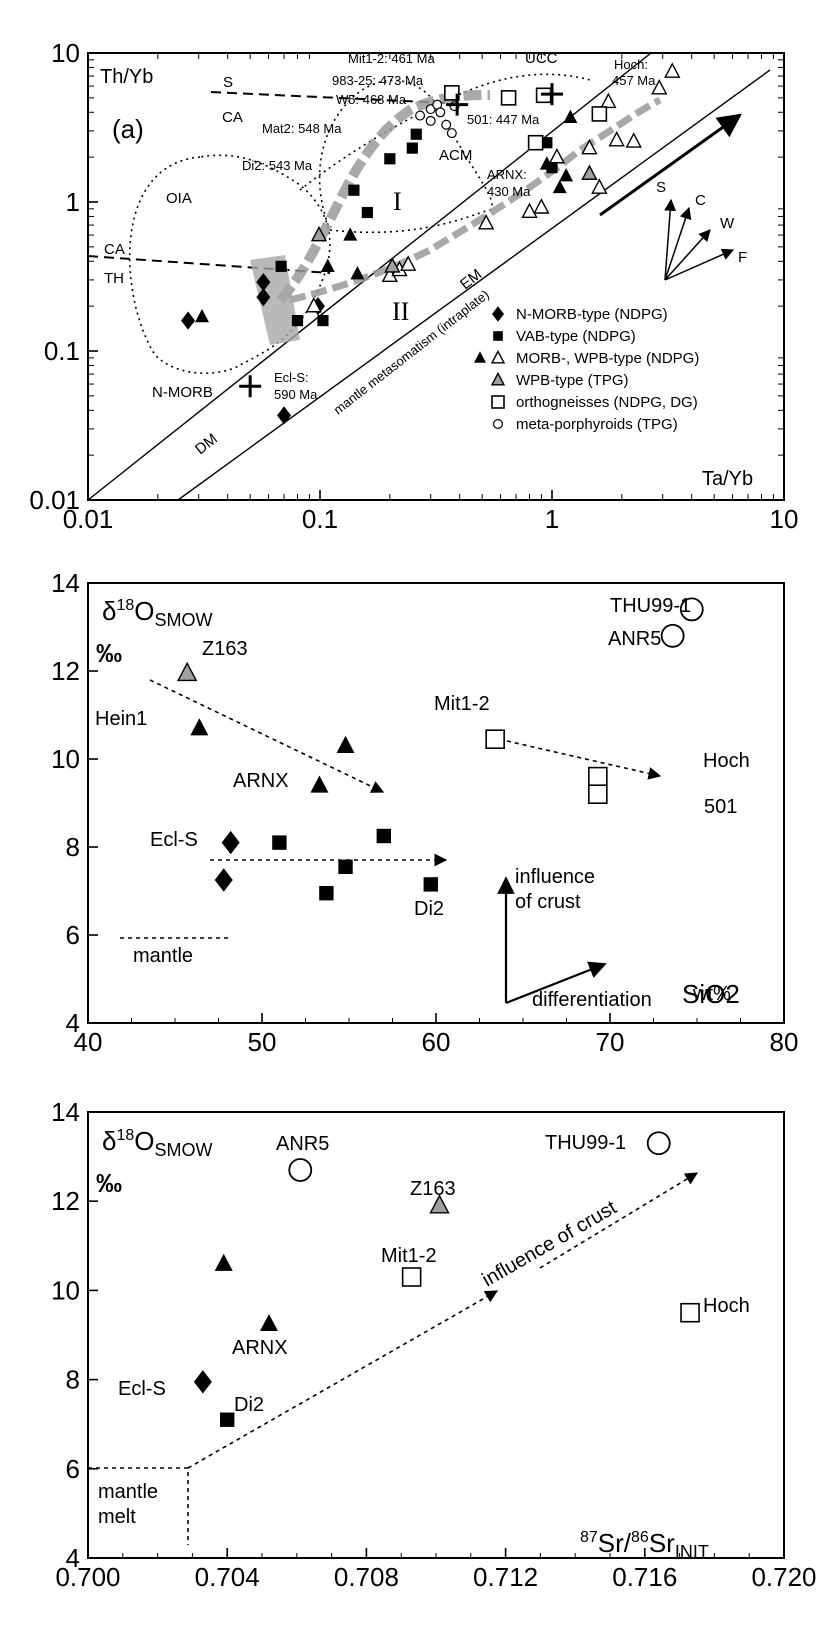  What do you see at coordinates (62, 351) in the screenshot?
I see `y-tick-label: 0.1` at bounding box center [62, 351].